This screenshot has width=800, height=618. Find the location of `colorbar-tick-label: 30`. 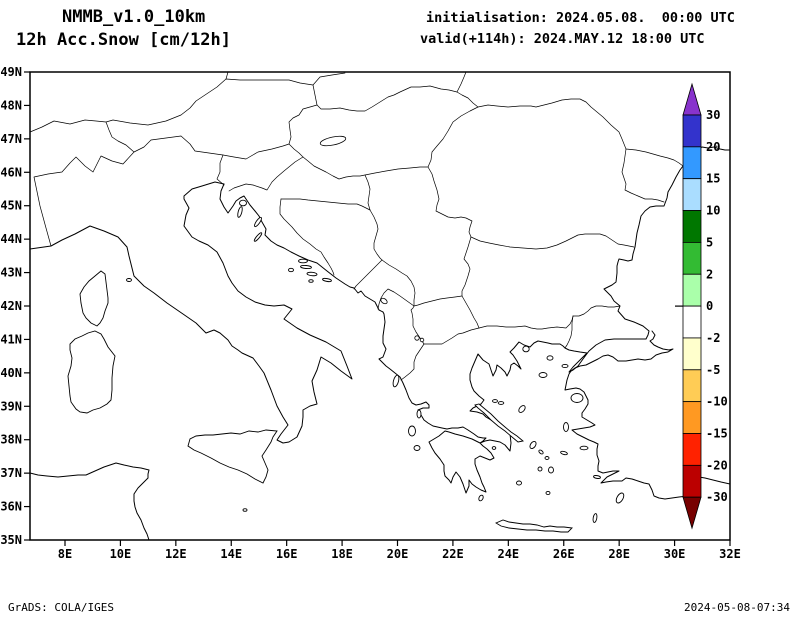

colorbar-tick-label: 30 is located at coordinates (713, 115).